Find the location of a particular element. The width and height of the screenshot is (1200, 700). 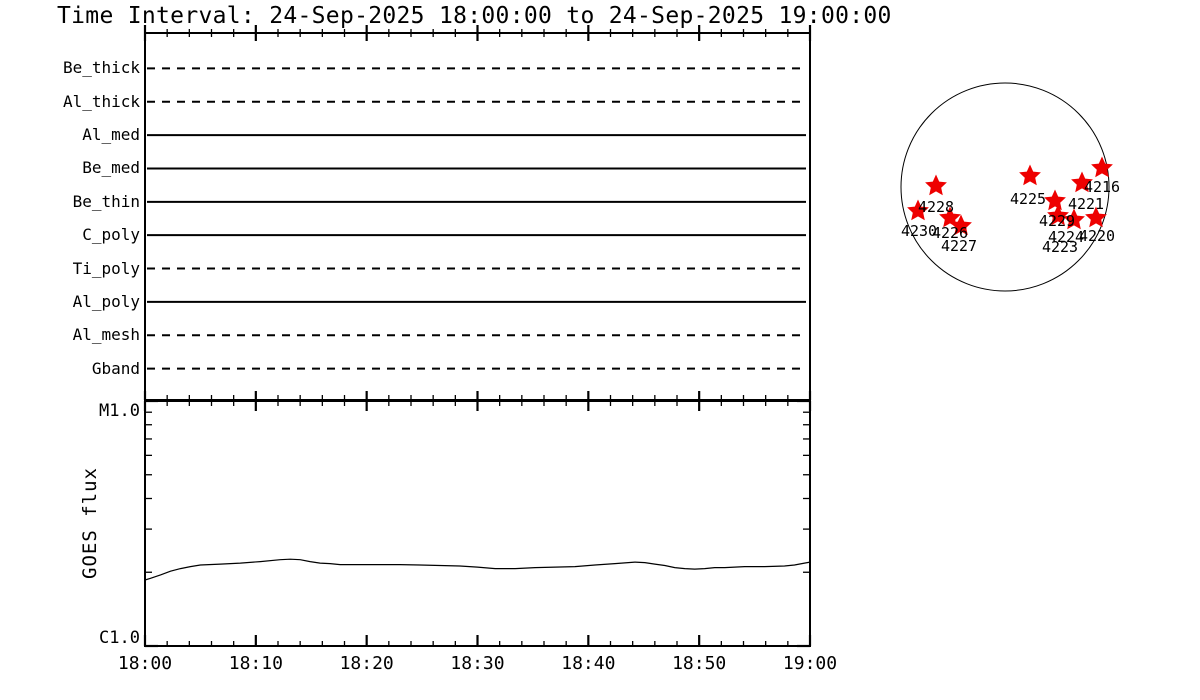

goes-flux-curve is located at coordinates (477, 569).